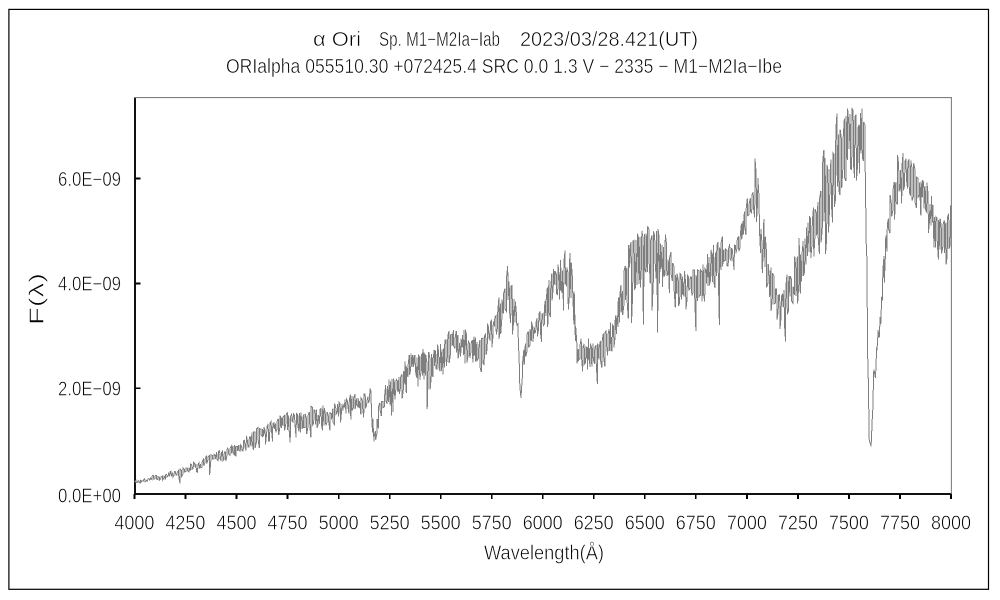 Image resolution: width=1000 pixels, height=600 pixels. I want to click on svg-text: 6.0E−09, so click(89, 180).